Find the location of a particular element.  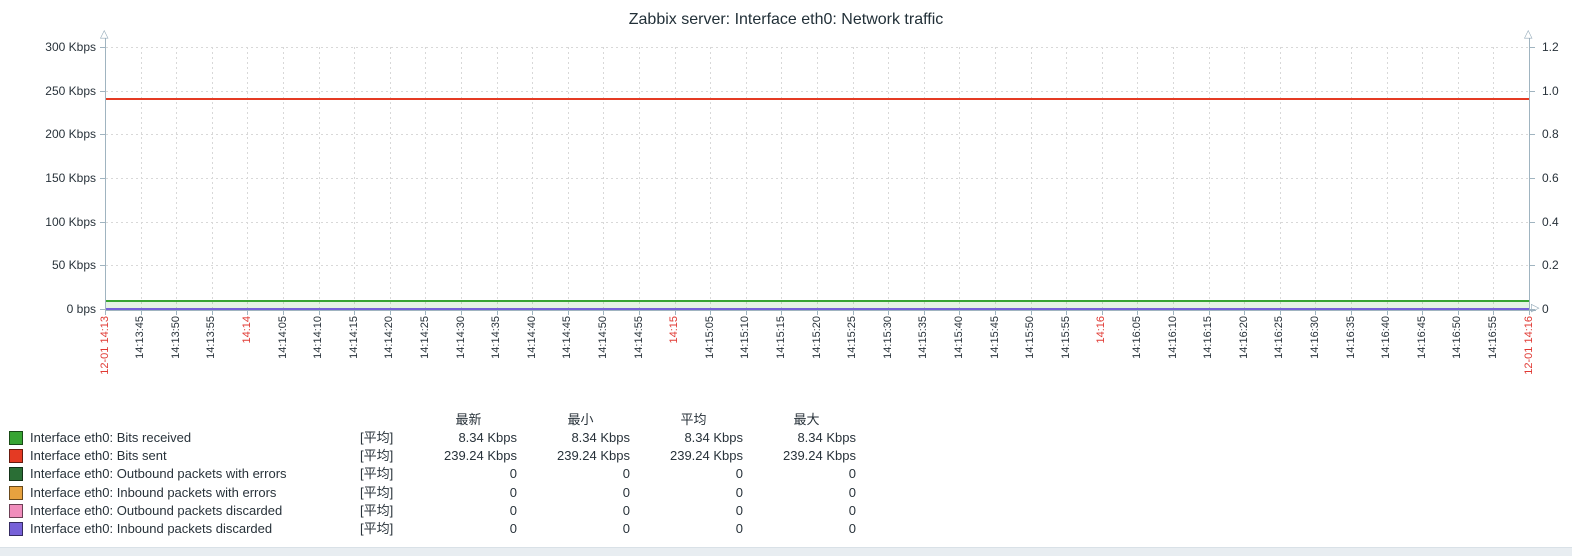

x-tick-label: 14:15:25 is located at coordinates (852, 337).